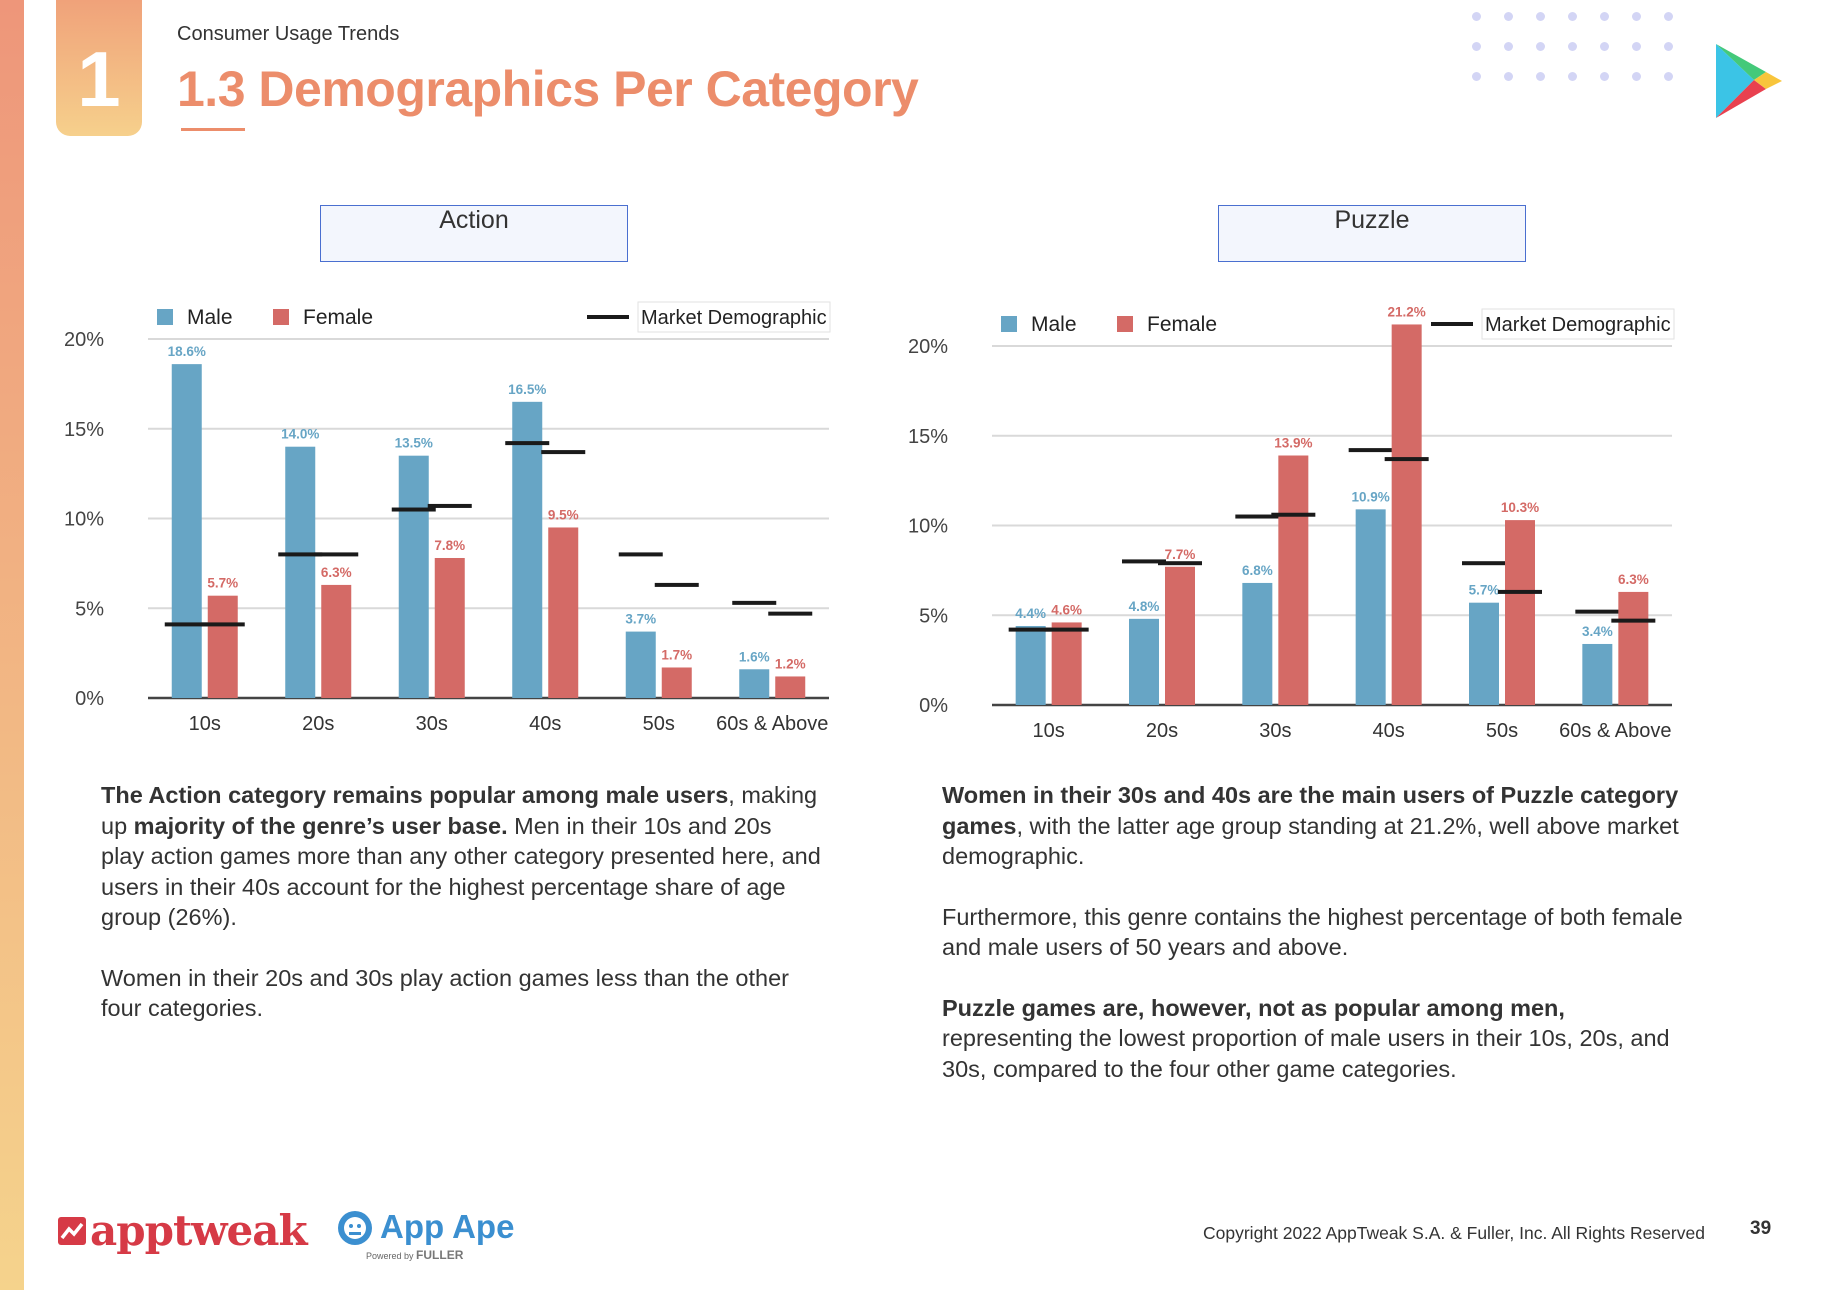 The image size is (1828, 1290). What do you see at coordinates (527, 389) in the screenshot?
I see `male-data-label: 16.5%` at bounding box center [527, 389].